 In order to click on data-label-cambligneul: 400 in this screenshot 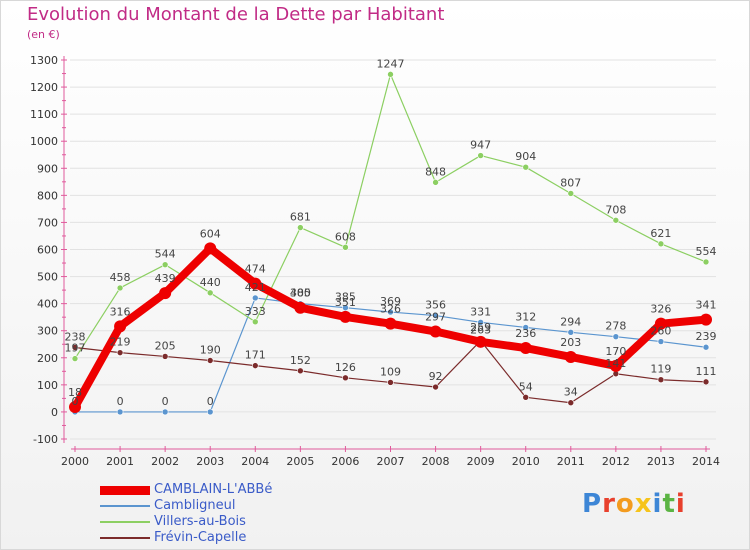, I will do `click(300, 293)`.